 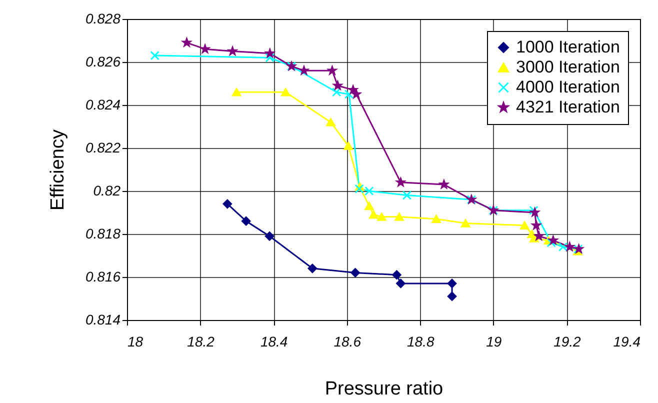 What do you see at coordinates (107, 190) in the screenshot?
I see `y-tick-label: 0.82` at bounding box center [107, 190].